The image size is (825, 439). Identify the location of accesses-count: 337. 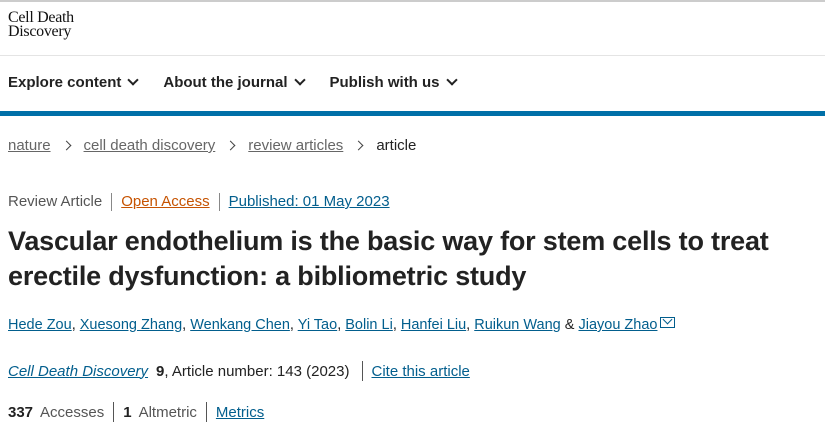
(21, 412).